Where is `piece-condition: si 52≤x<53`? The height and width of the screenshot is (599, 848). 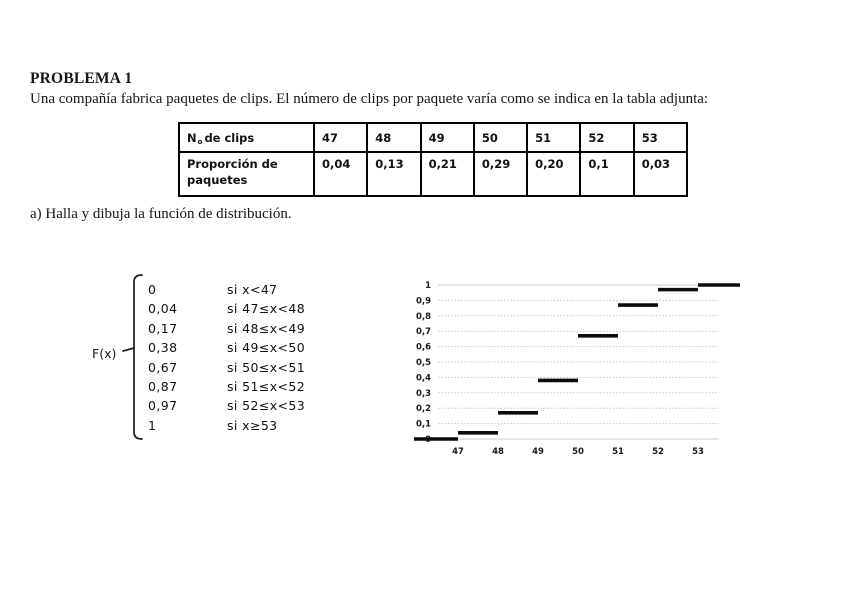 piece-condition: si 52≤x<53 is located at coordinates (266, 406).